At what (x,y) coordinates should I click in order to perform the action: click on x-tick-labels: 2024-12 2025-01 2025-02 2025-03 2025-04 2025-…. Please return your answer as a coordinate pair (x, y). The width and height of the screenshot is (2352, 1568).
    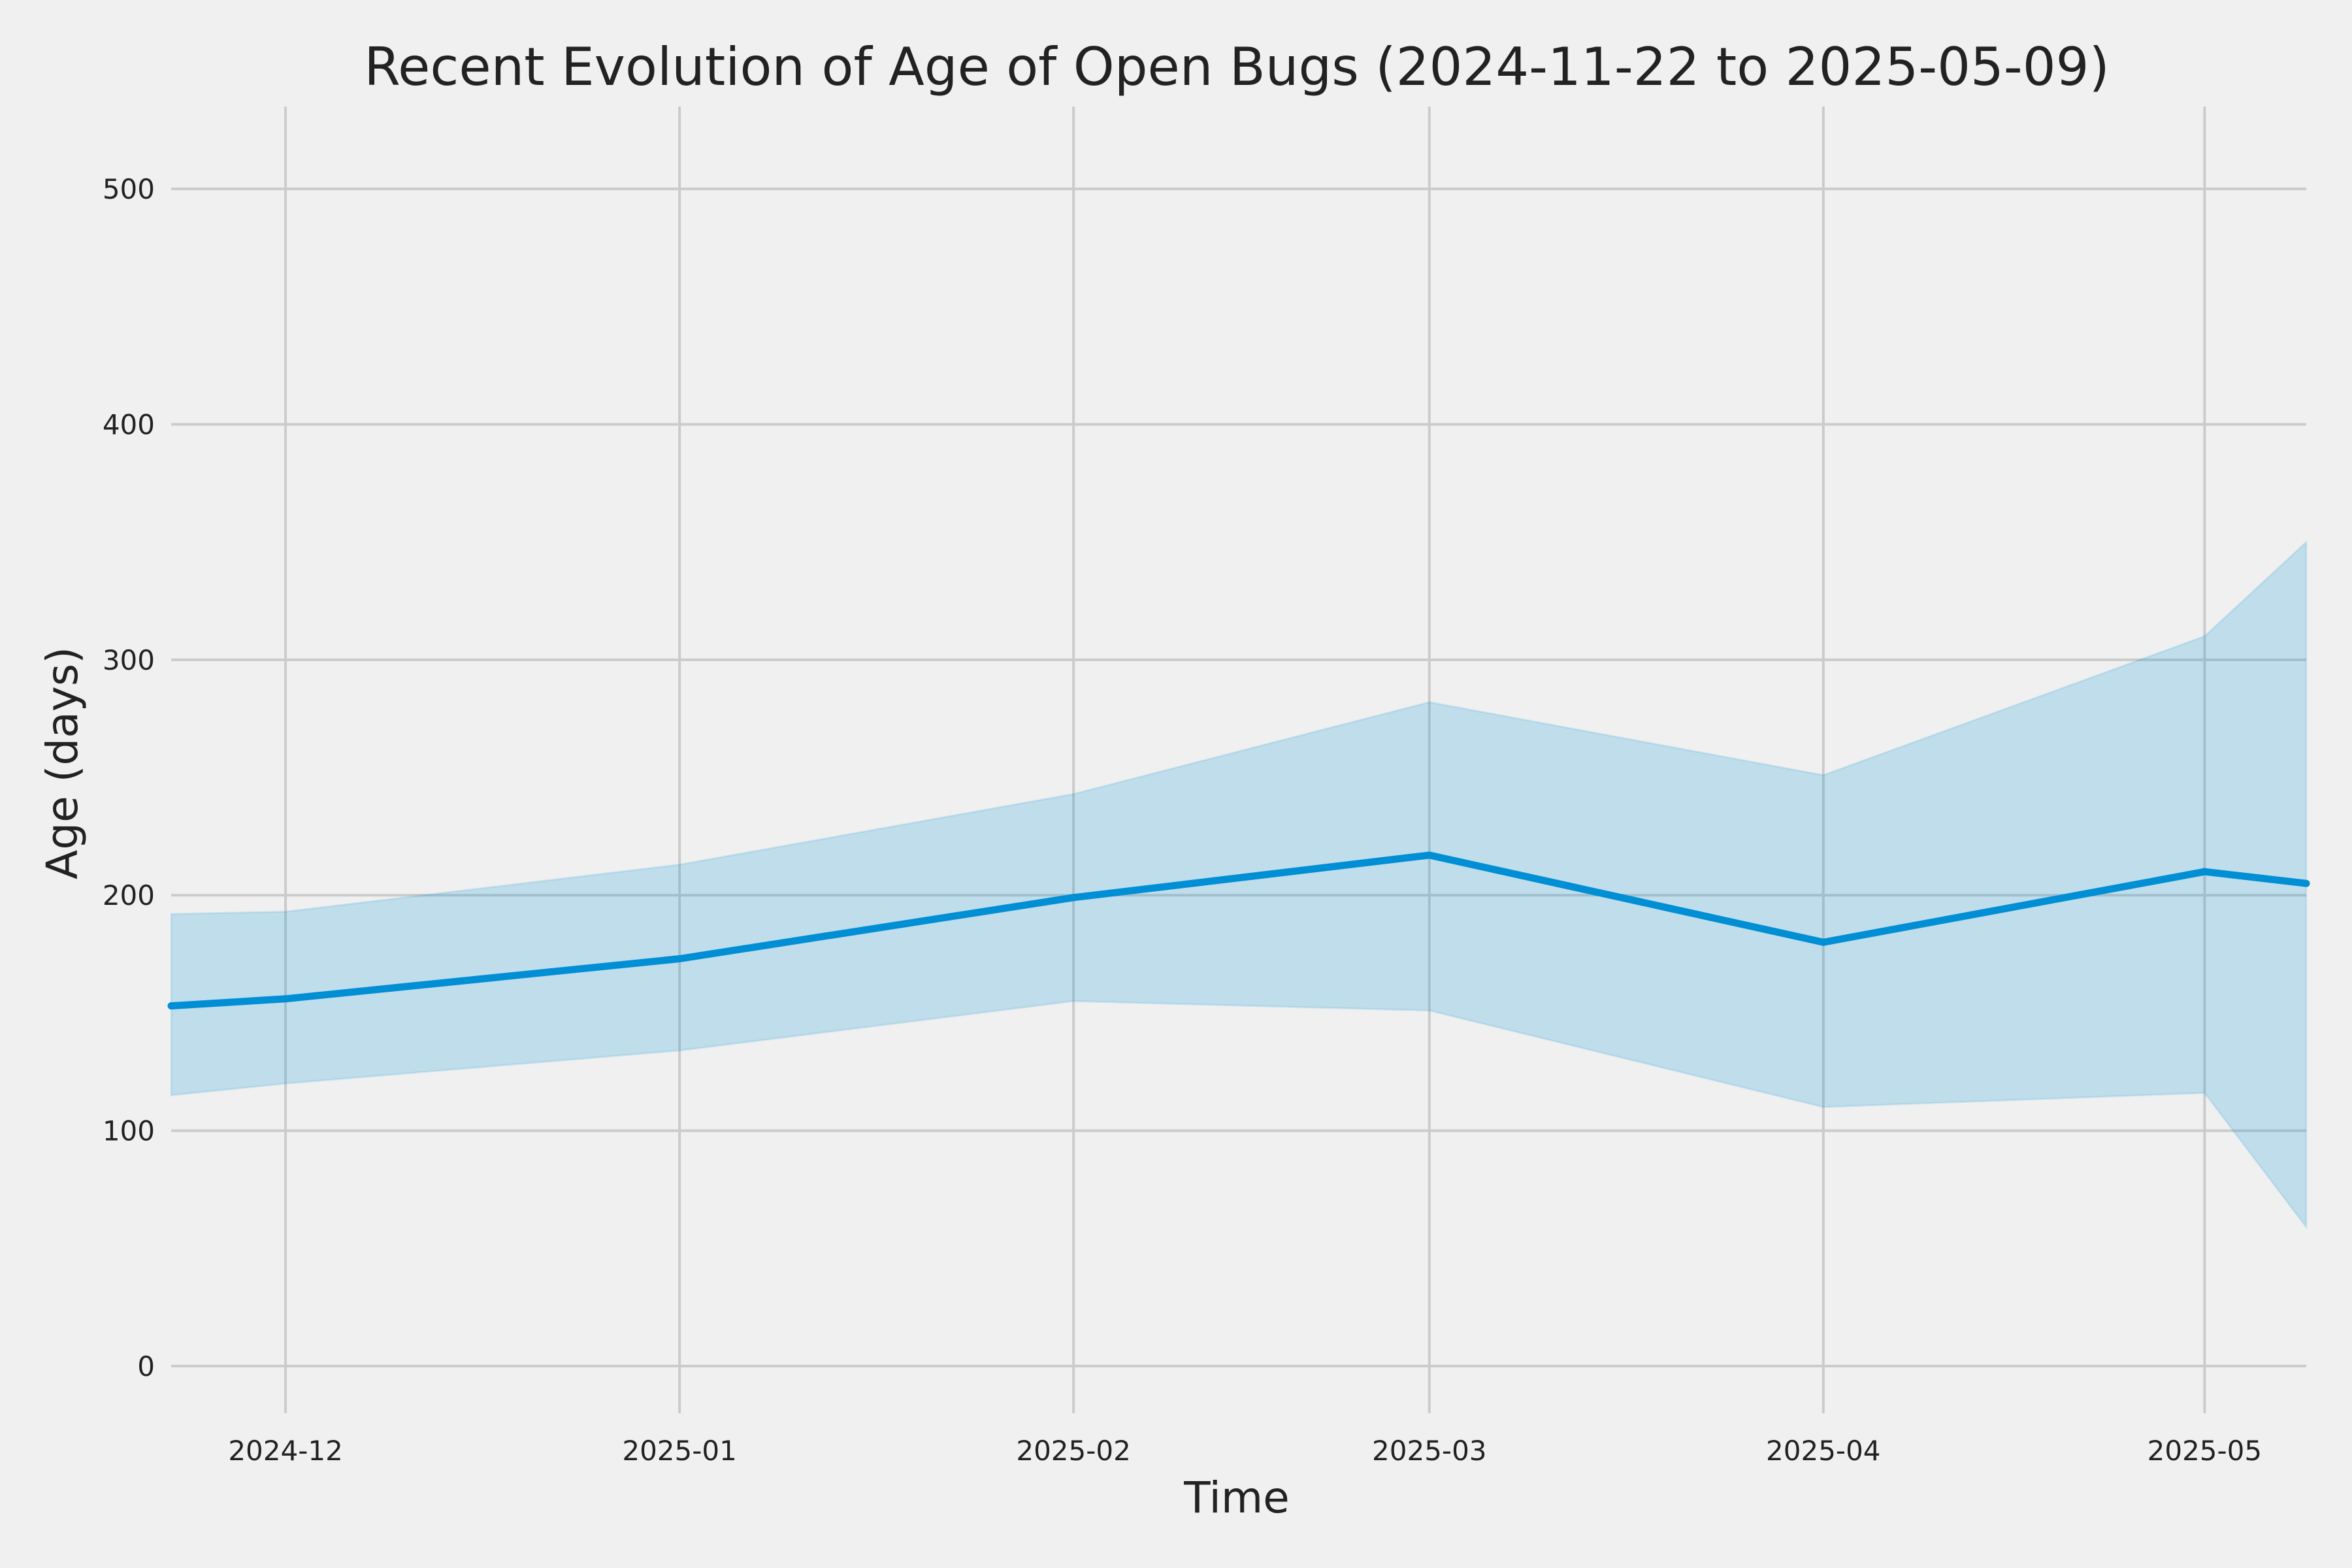
    Looking at the image, I should click on (1245, 1451).